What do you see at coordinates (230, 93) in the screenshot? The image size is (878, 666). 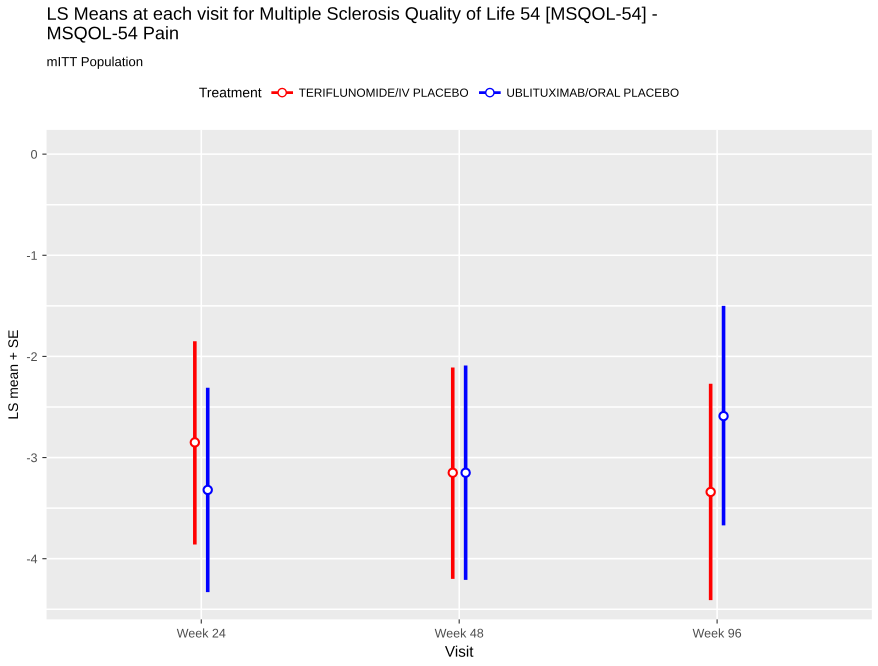 I see `legend-title: Treatment` at bounding box center [230, 93].